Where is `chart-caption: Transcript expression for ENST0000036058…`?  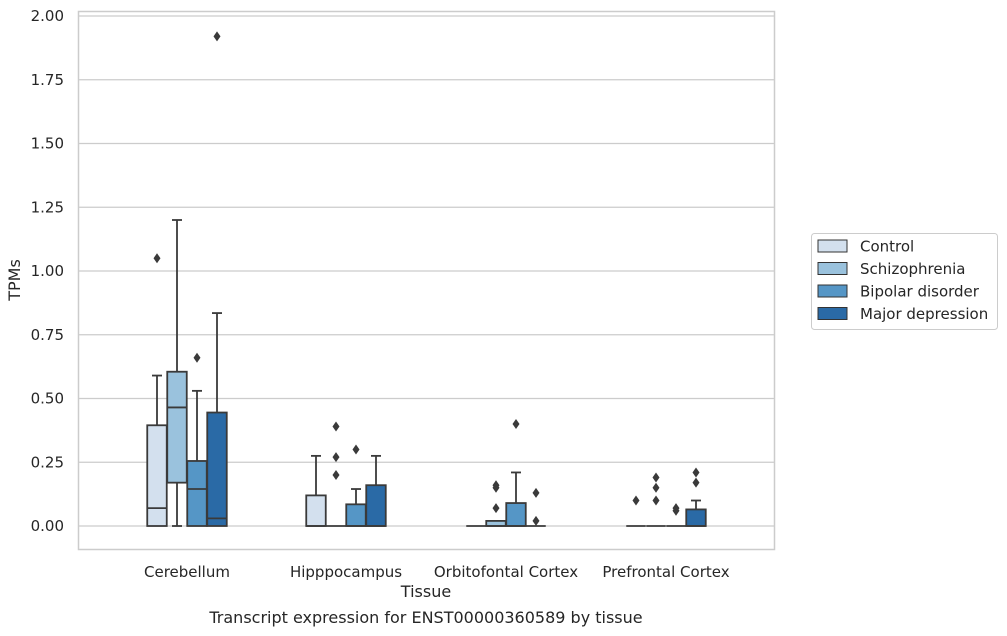
chart-caption: Transcript expression for ENST0000036058… is located at coordinates (425, 617).